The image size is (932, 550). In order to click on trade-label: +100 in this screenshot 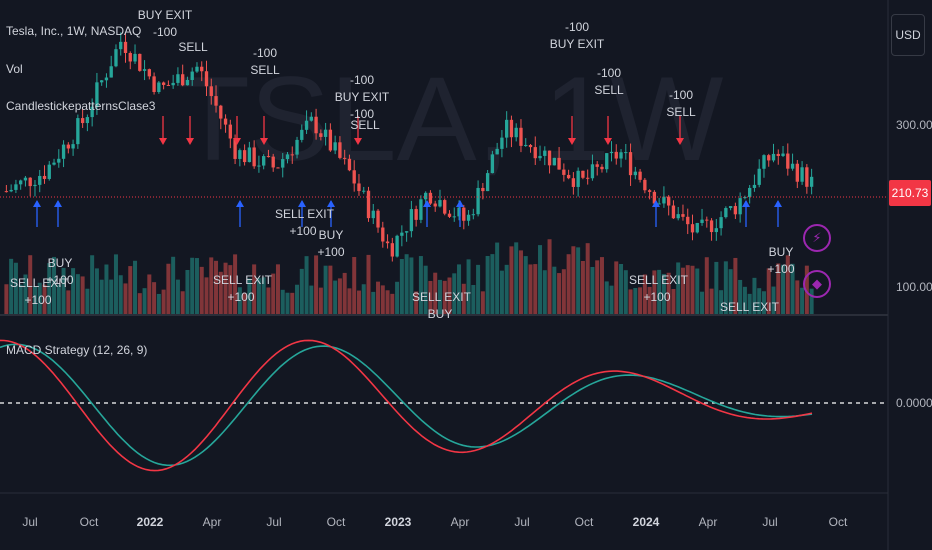, I will do `click(331, 252)`.